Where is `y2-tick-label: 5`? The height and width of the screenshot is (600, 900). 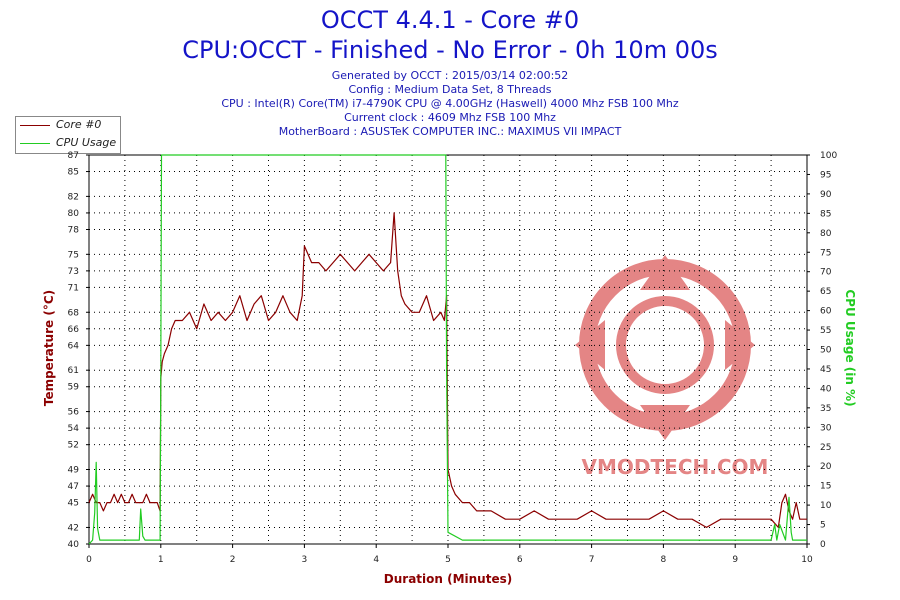
y2-tick-label: 5 is located at coordinates (823, 526).